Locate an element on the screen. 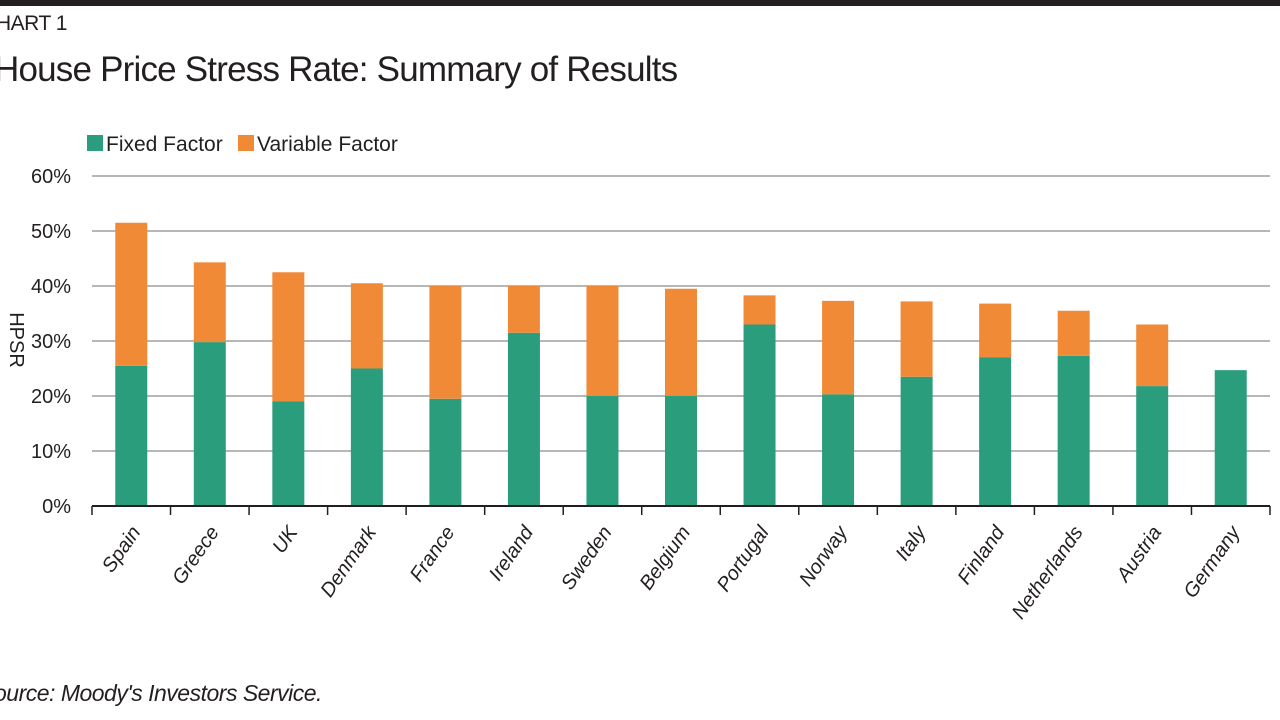 The image size is (1280, 720). x-tick-label: Netherlands is located at coordinates (1048, 572).